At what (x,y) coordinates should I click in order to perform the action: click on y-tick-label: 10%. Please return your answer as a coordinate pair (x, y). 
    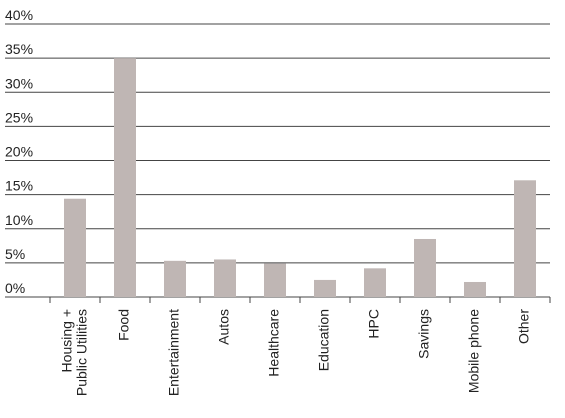
    Looking at the image, I should click on (19, 220).